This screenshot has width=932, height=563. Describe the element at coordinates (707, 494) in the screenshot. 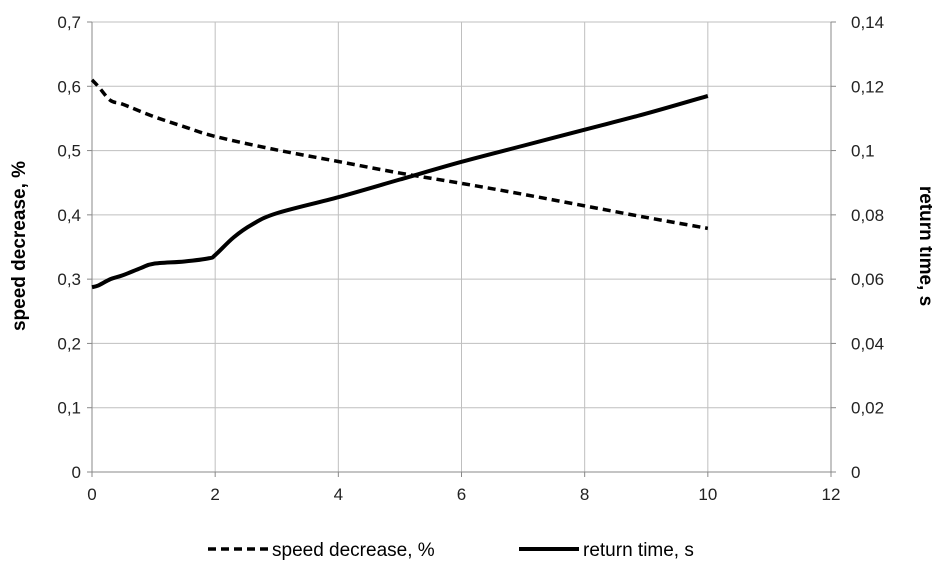

I see `x-tick-label-5: 10` at that location.